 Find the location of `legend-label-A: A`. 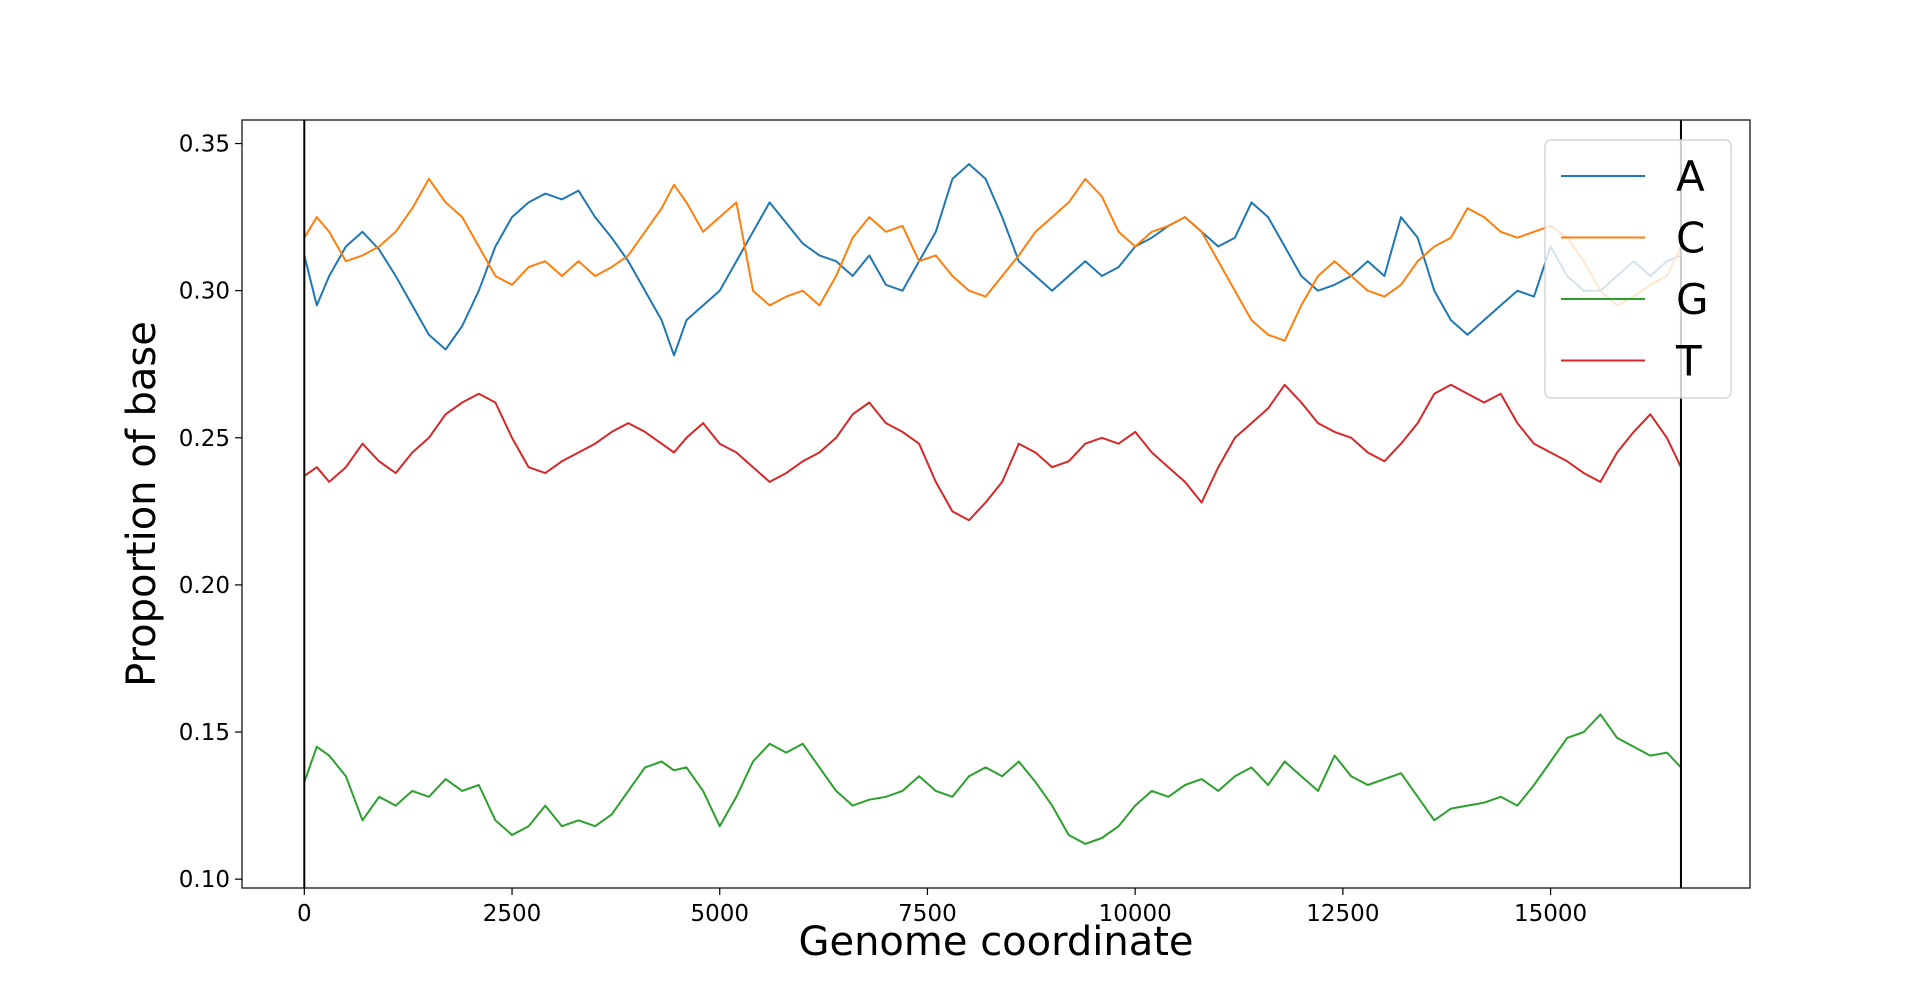

legend-label-A: A is located at coordinates (1690, 176).